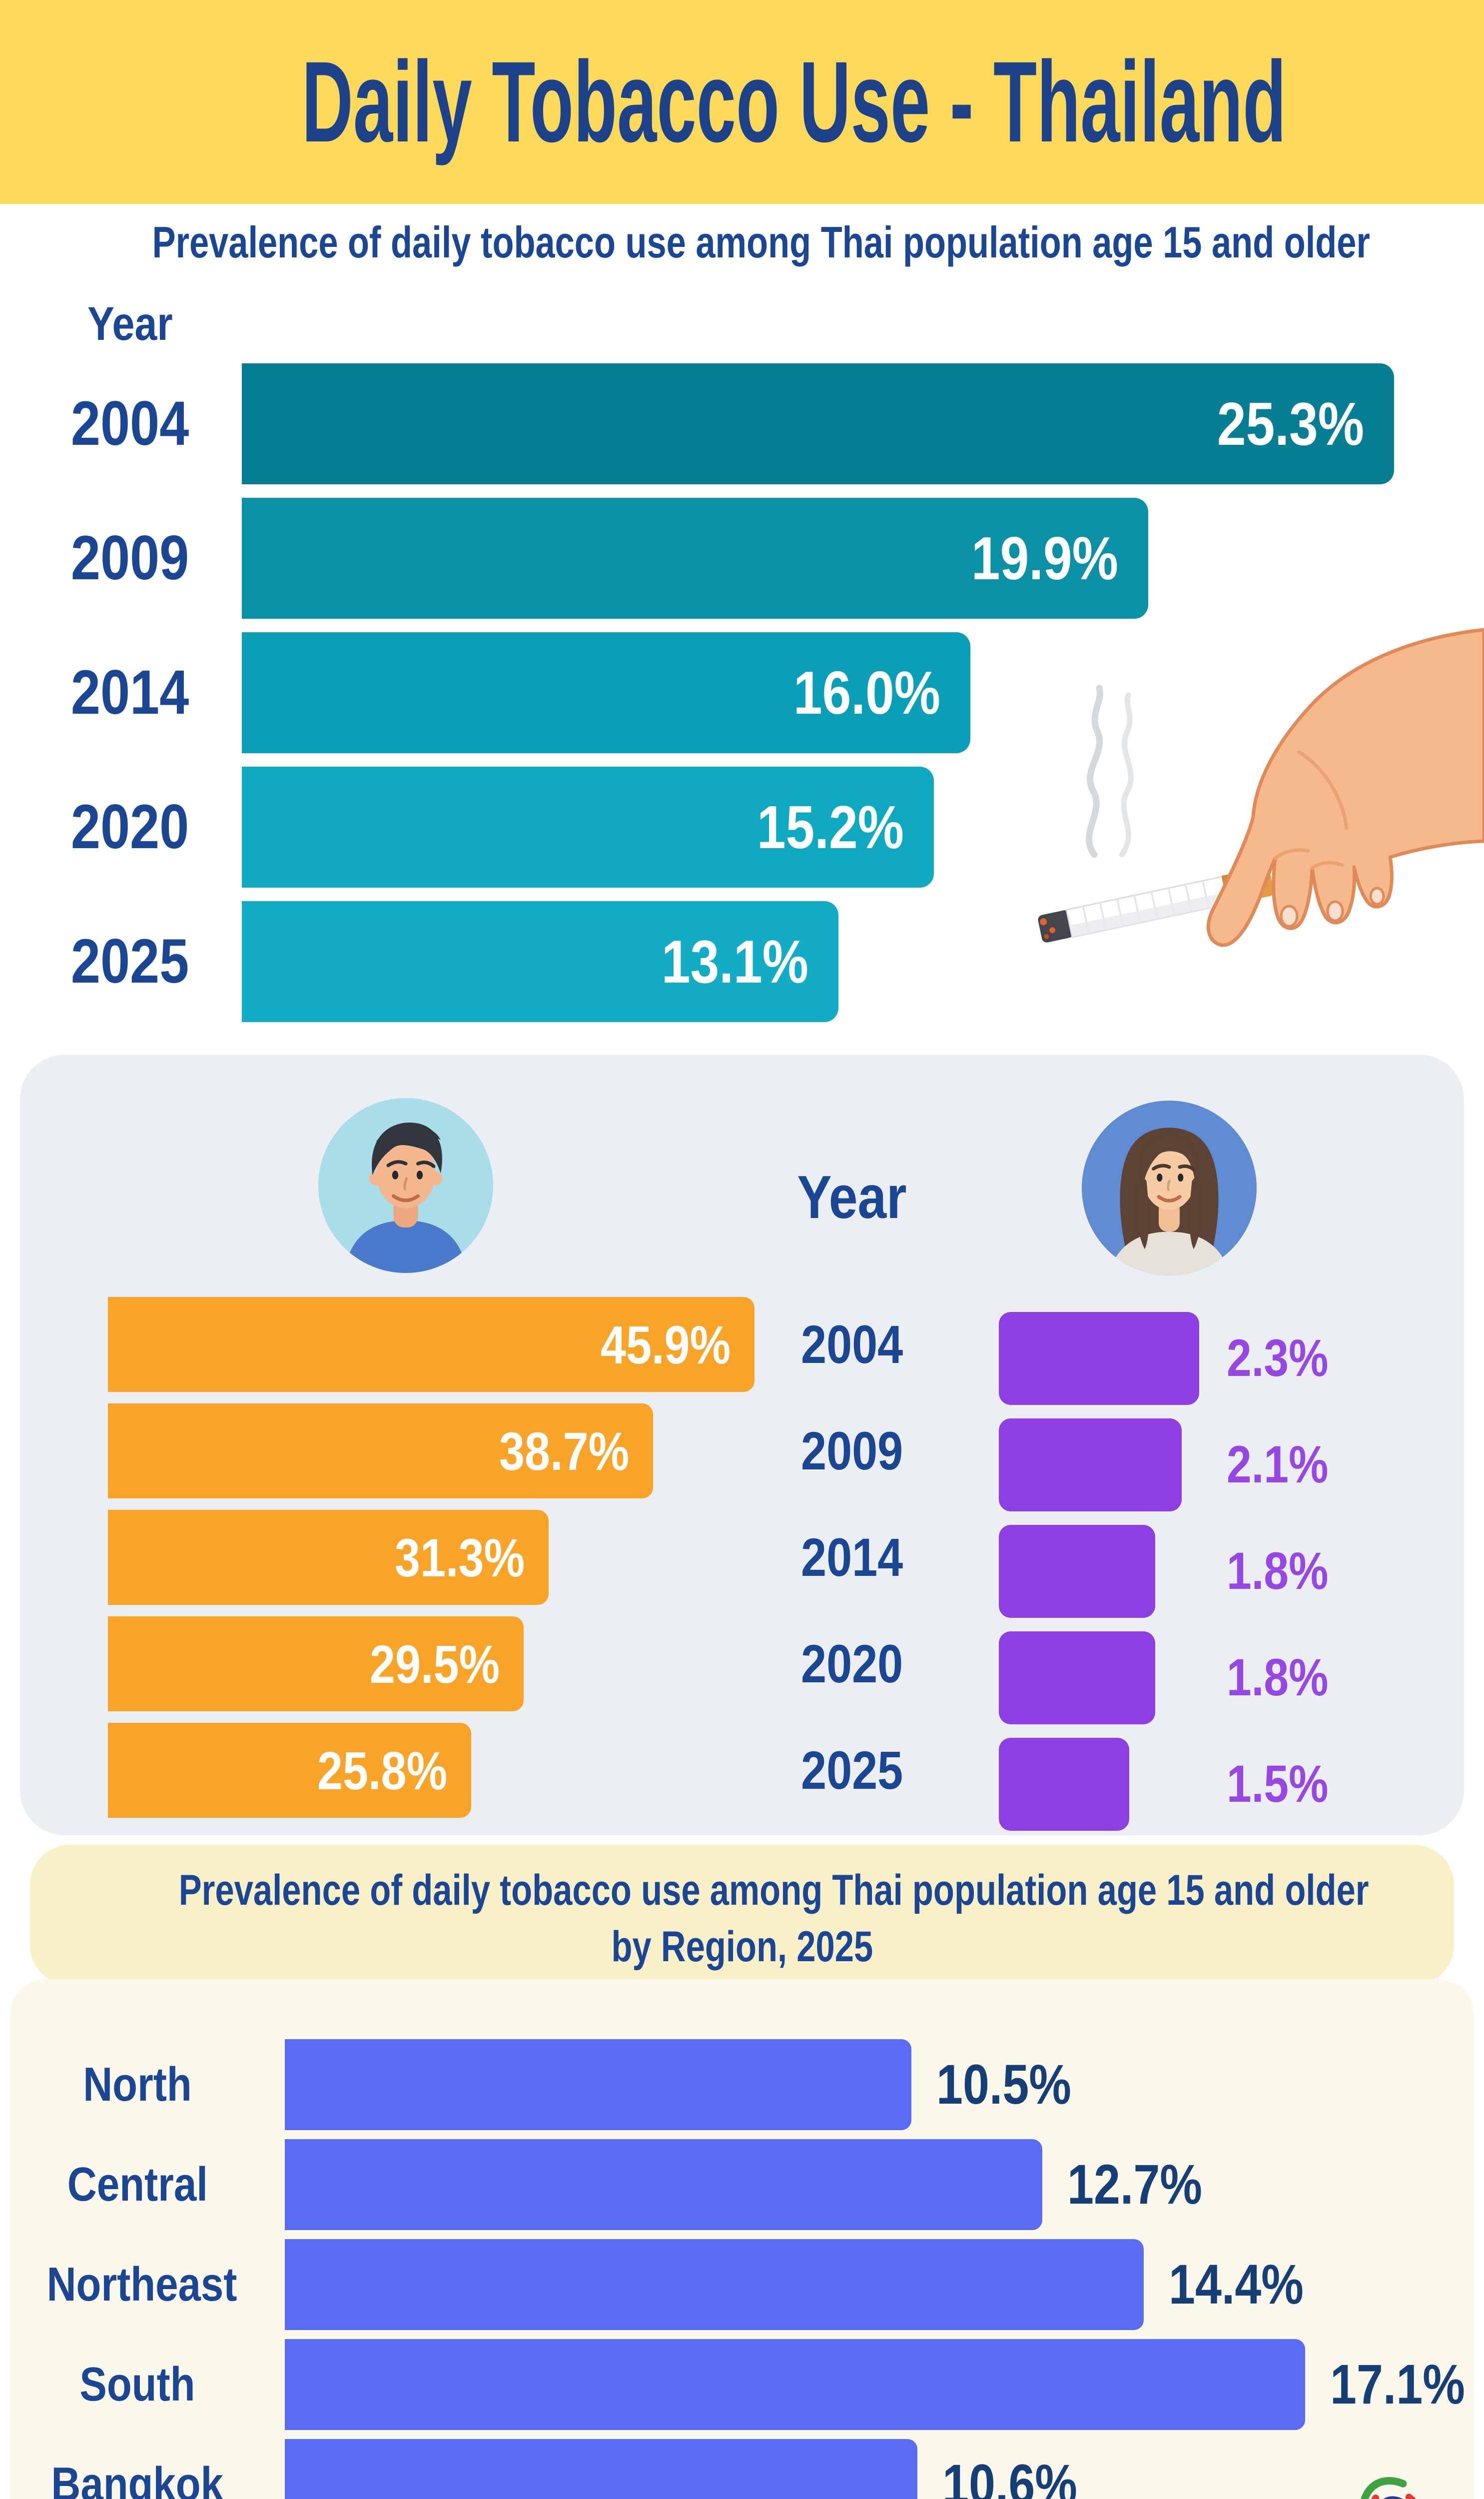  What do you see at coordinates (695, 558) in the screenshot?
I see `bar-2009: 19.9%` at bounding box center [695, 558].